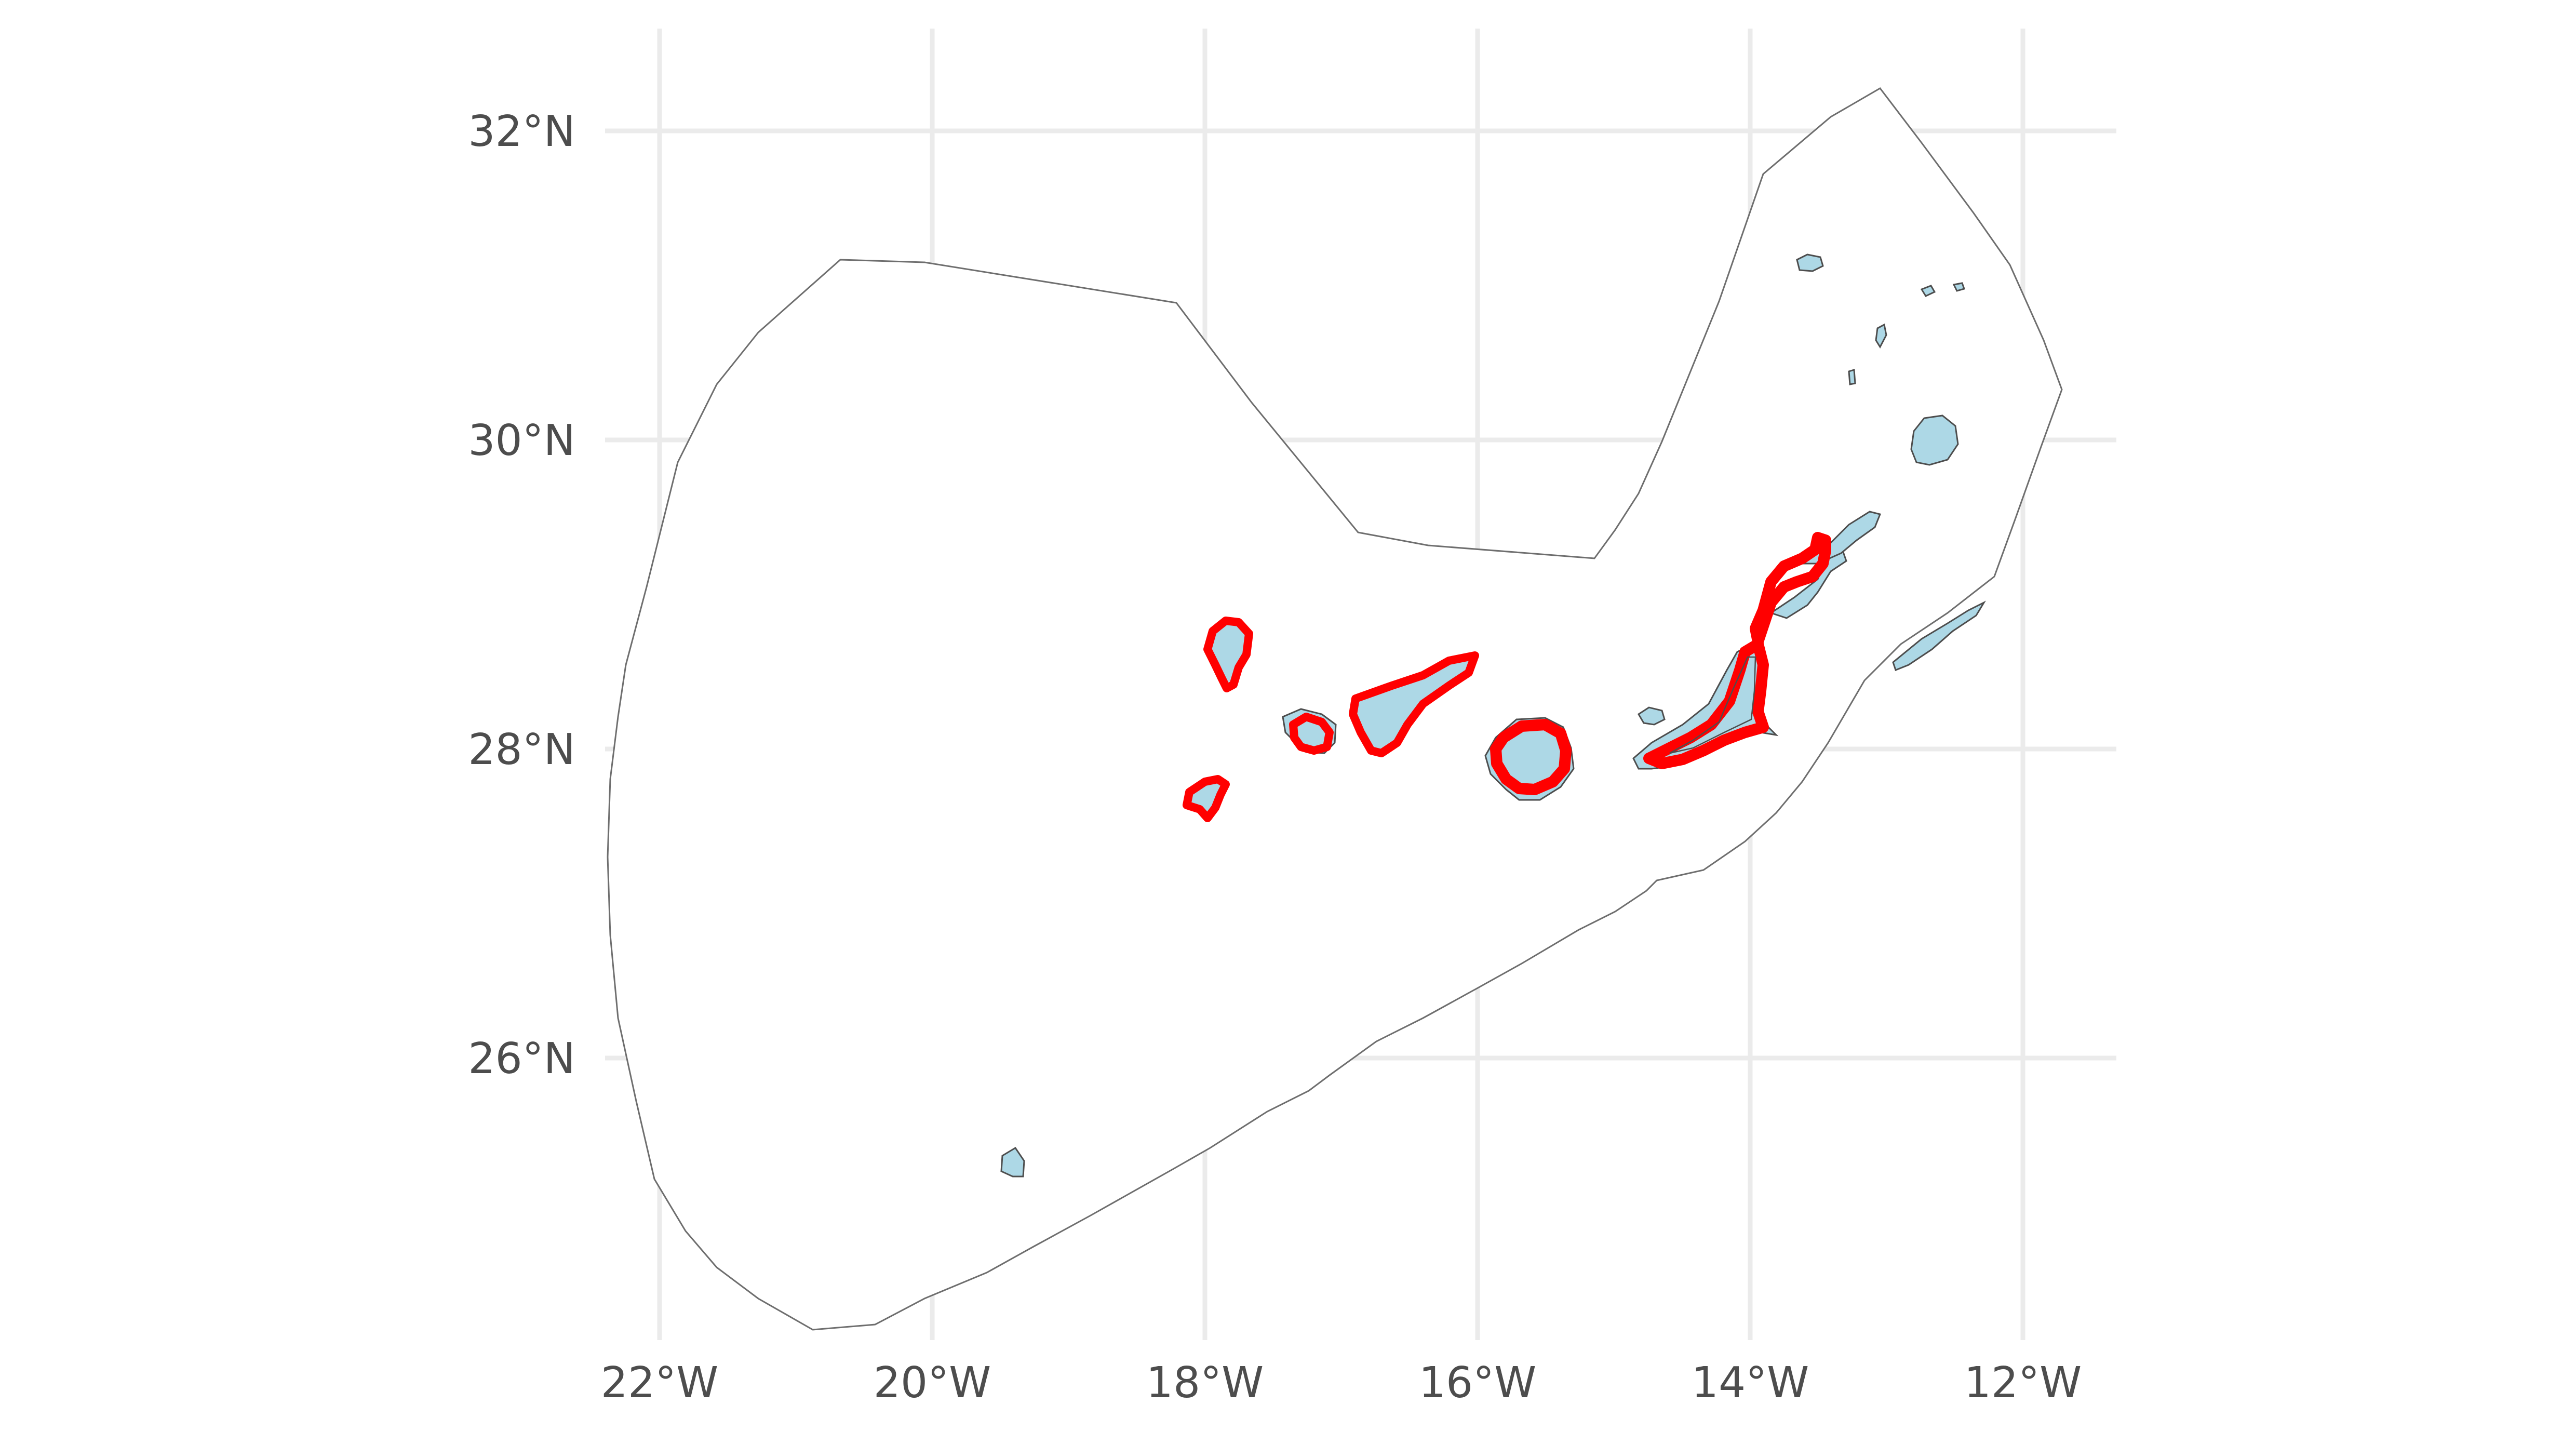 Image resolution: width=2576 pixels, height=1431 pixels. I want to click on rim-fuerteventura, so click(1706, 703).